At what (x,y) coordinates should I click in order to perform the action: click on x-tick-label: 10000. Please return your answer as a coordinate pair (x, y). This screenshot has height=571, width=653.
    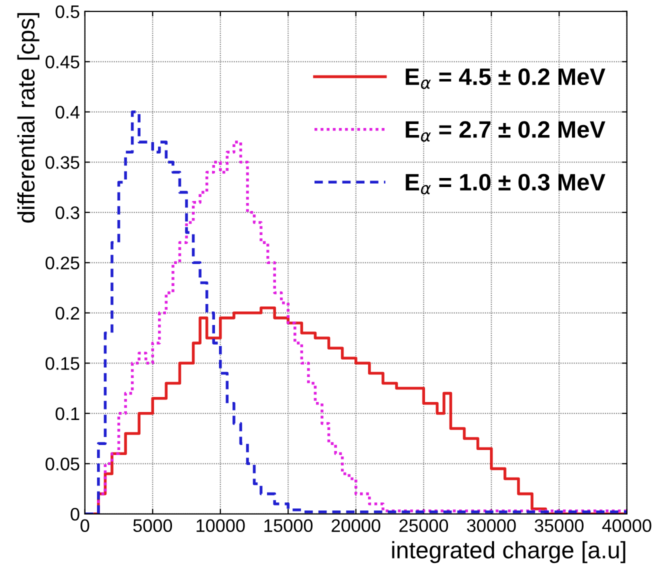
    Looking at the image, I should click on (220, 525).